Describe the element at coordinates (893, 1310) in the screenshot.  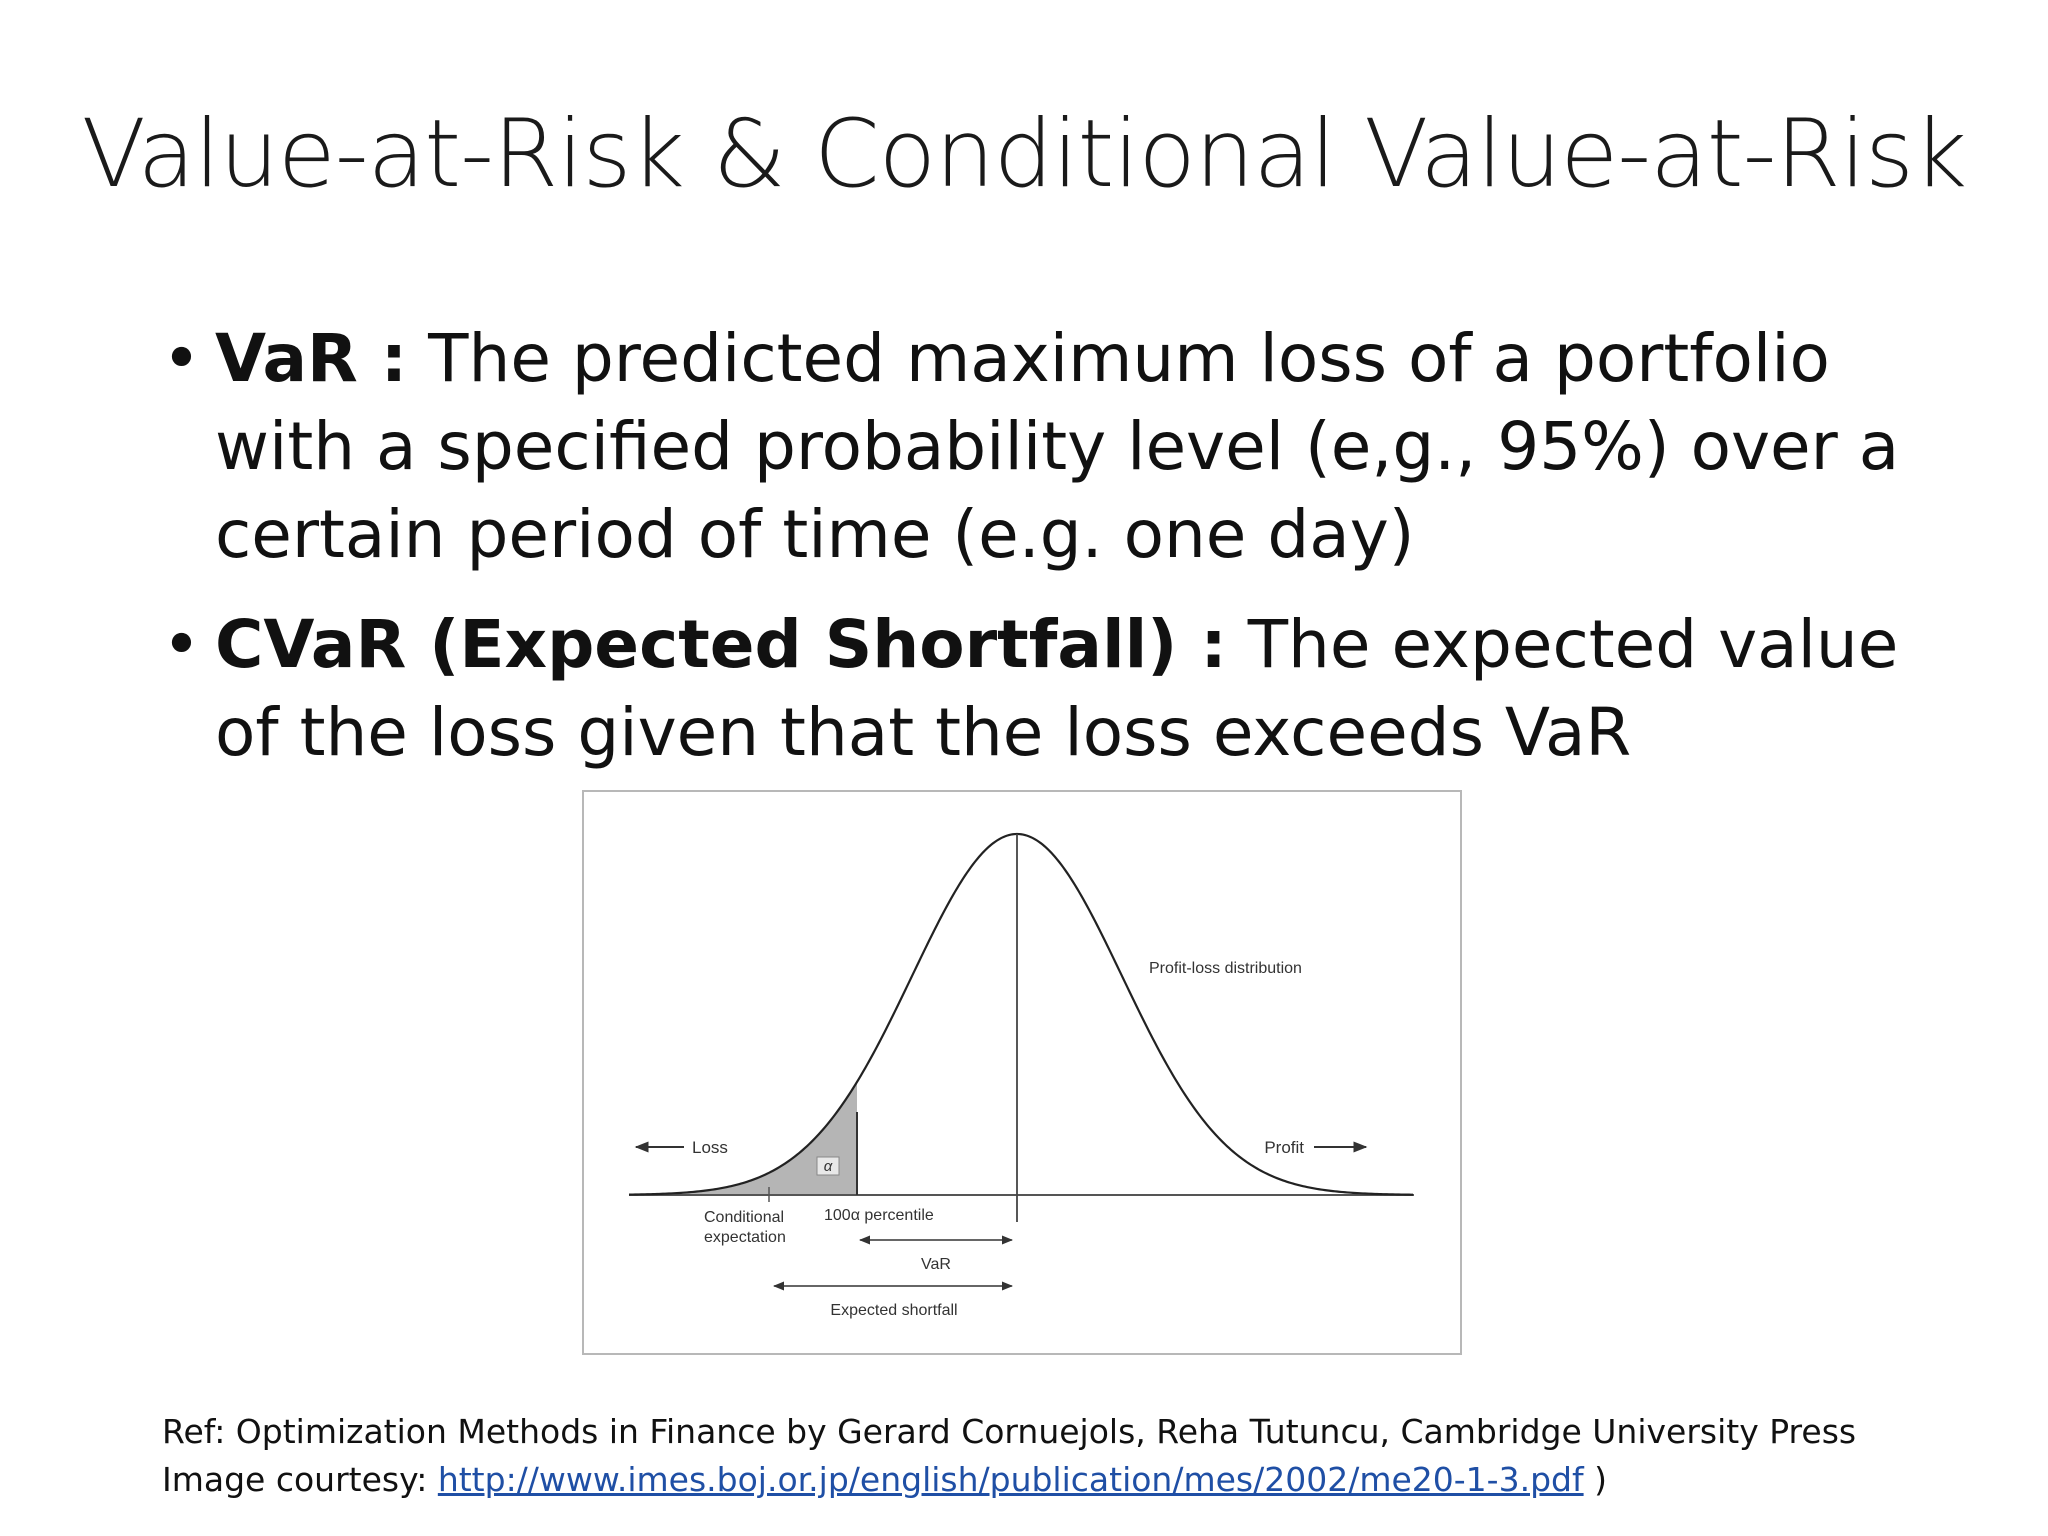
I see `expected-shortfall-label: Expected shortfall` at that location.